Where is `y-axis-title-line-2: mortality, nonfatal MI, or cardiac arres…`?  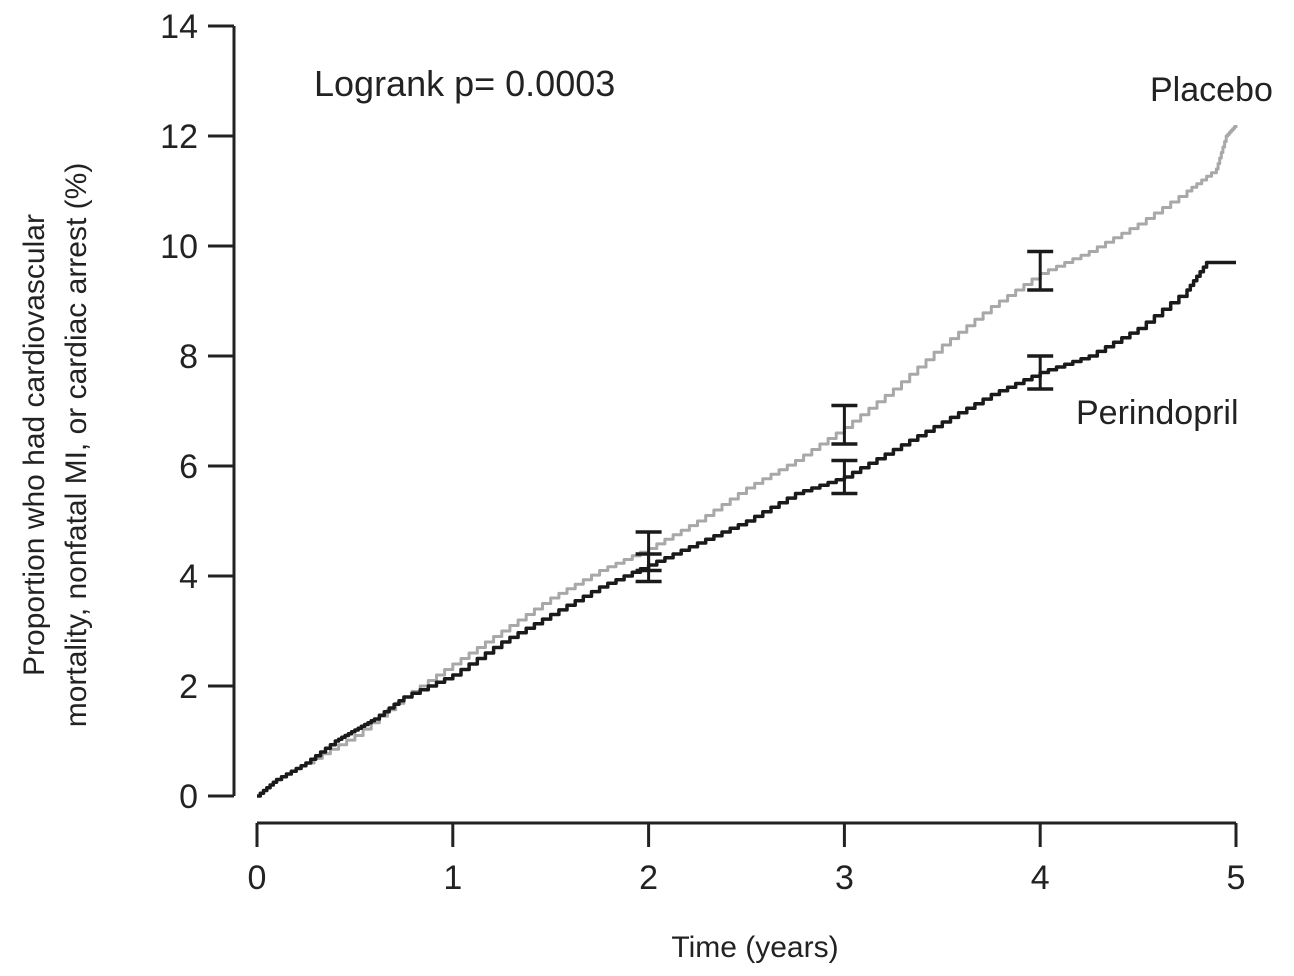 y-axis-title-line-2: mortality, nonfatal MI, or cardiac arres… is located at coordinates (76, 445).